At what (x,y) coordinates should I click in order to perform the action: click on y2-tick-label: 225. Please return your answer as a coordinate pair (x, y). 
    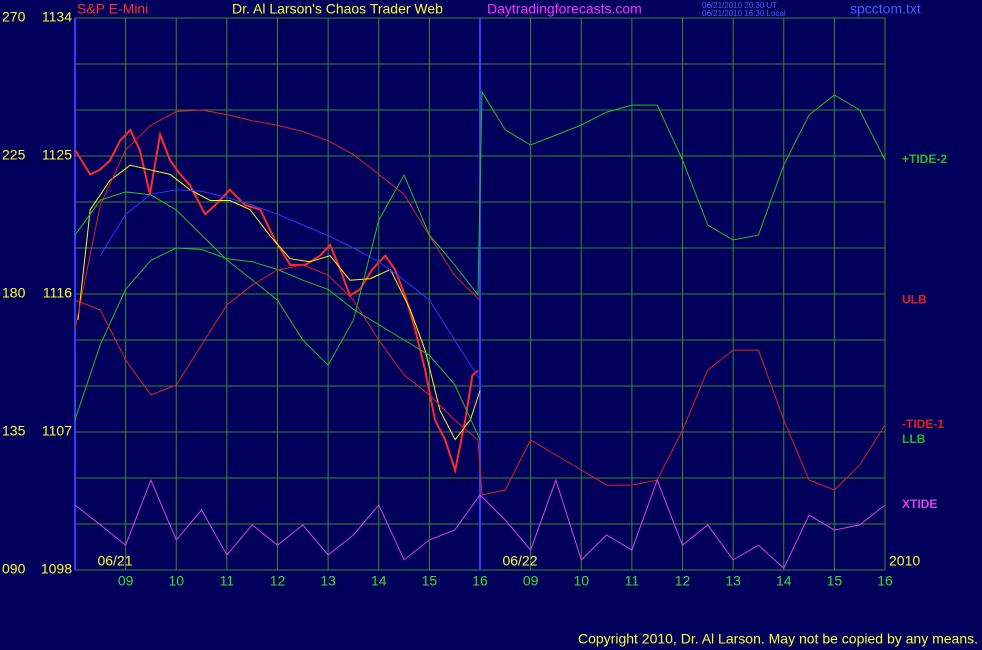
    Looking at the image, I should click on (14, 155).